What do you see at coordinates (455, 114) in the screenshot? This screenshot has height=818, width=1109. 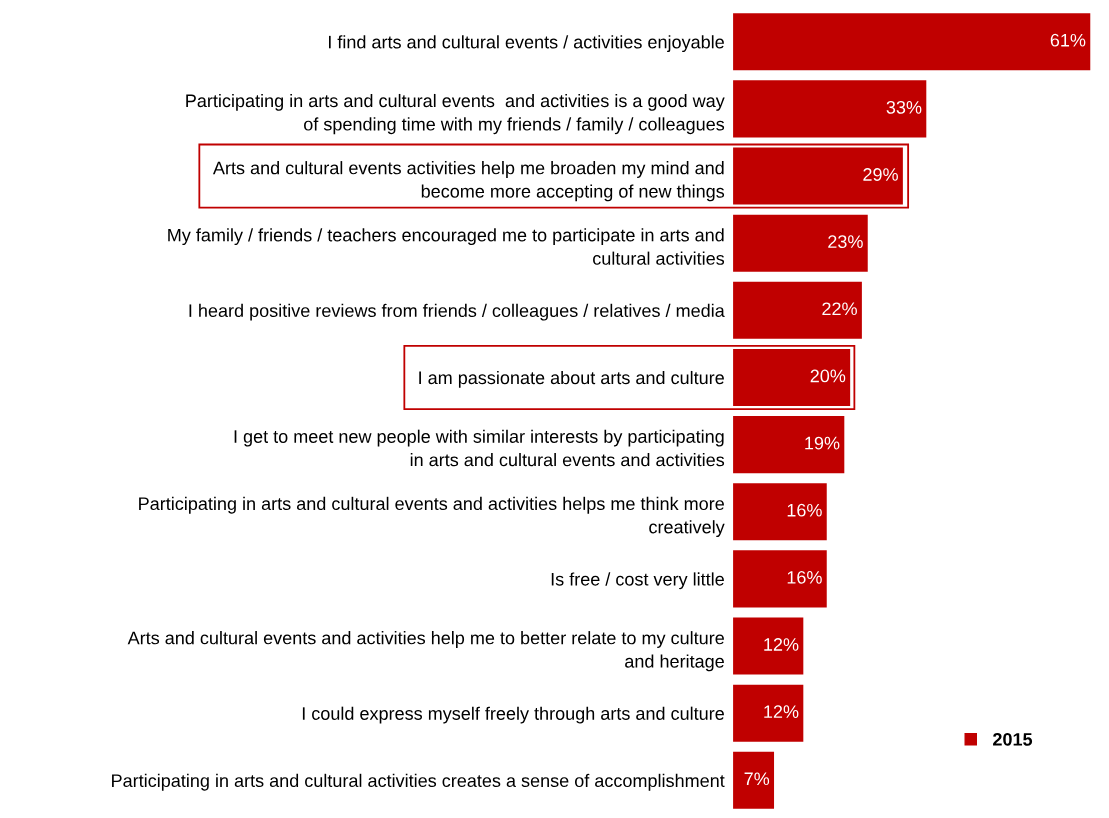 I see `y-tick-label: Participating in arts and cultural events and activities is a good way of spending time with my friends / family / colleagues` at bounding box center [455, 114].